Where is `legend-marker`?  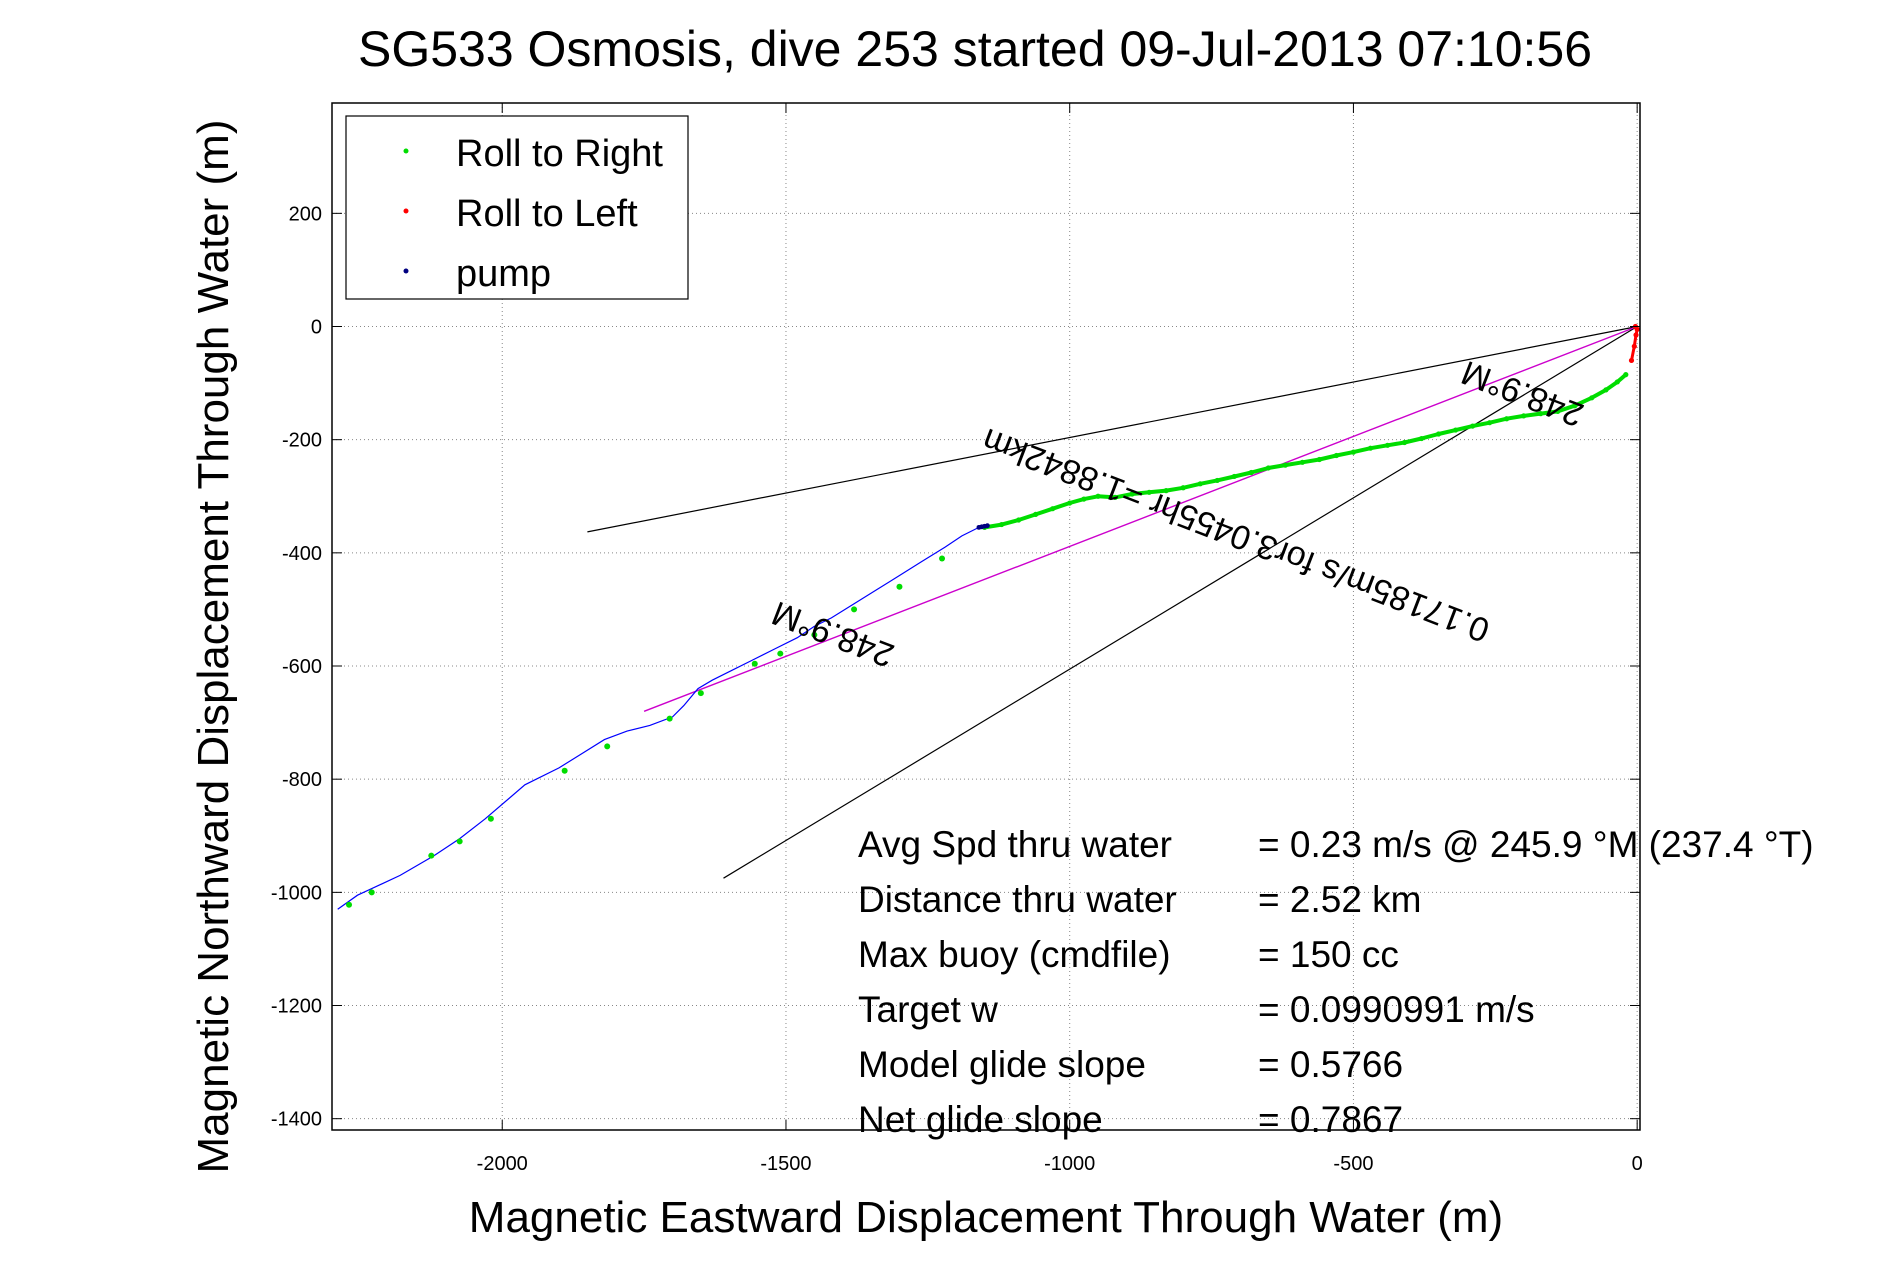
legend-marker is located at coordinates (406, 211).